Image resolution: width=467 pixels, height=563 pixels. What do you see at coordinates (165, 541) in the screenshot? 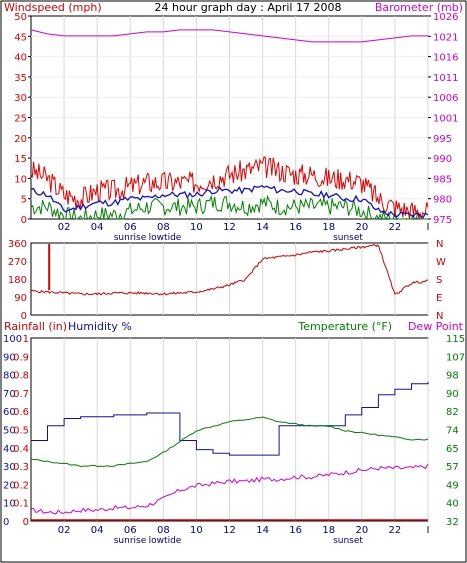
I see `lowtide-label-bottom: lowtide` at bounding box center [165, 541].